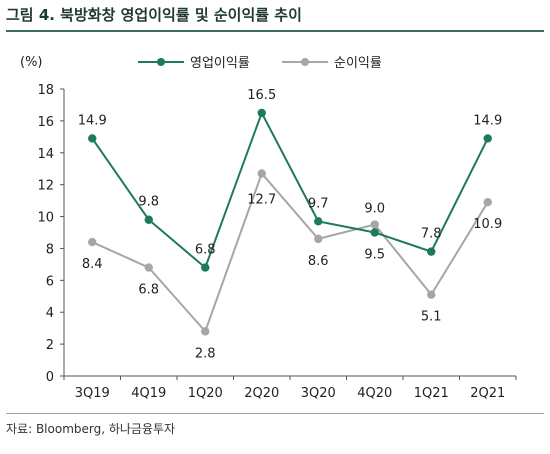 The image size is (550, 454). What do you see at coordinates (261, 95) in the screenshot?
I see `data-label: 16.5` at bounding box center [261, 95].